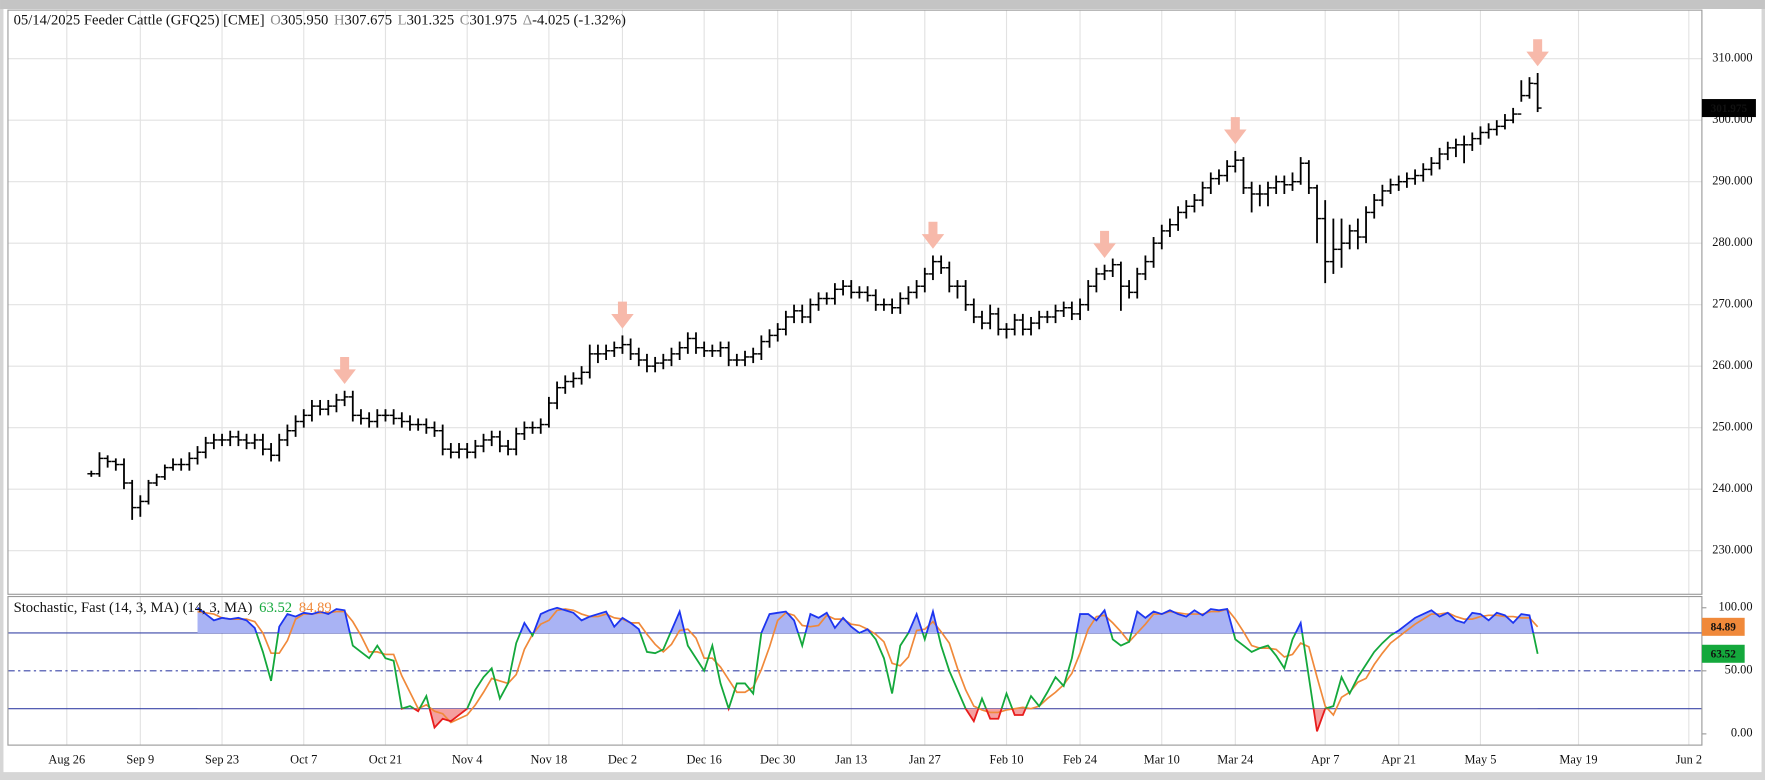 This screenshot has width=1765, height=780. Describe the element at coordinates (925, 760) in the screenshot. I see `x-tick-label: Jan 27` at that location.